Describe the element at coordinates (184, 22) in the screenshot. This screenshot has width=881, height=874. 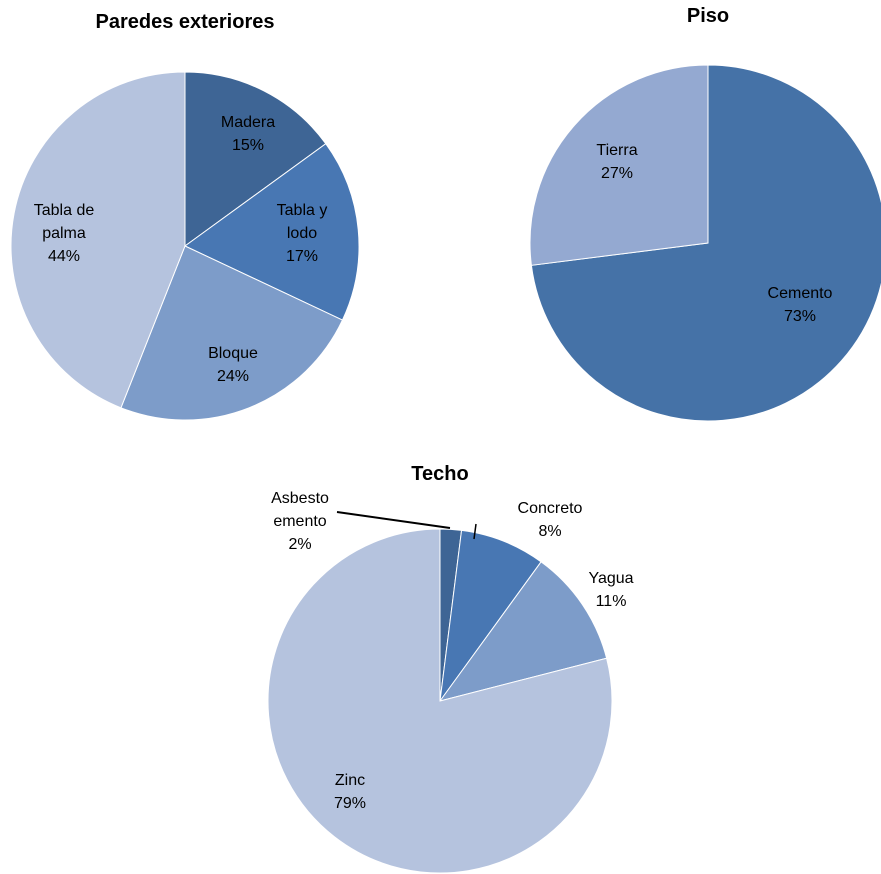
I see `chart-title: Paredes exteriores` at that location.